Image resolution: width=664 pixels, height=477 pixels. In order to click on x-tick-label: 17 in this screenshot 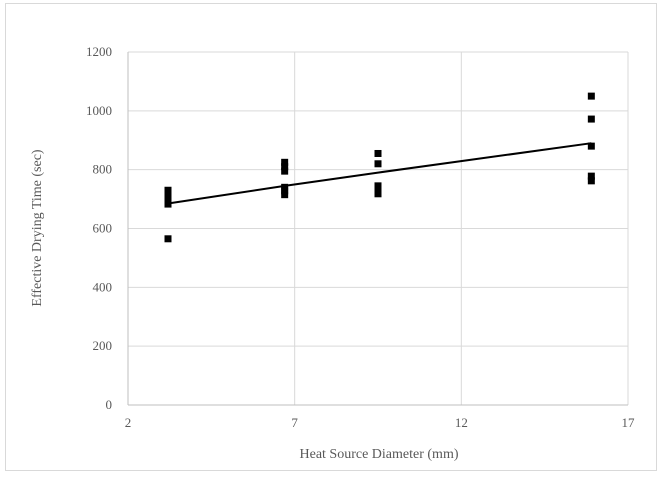, I will do `click(629, 422)`.